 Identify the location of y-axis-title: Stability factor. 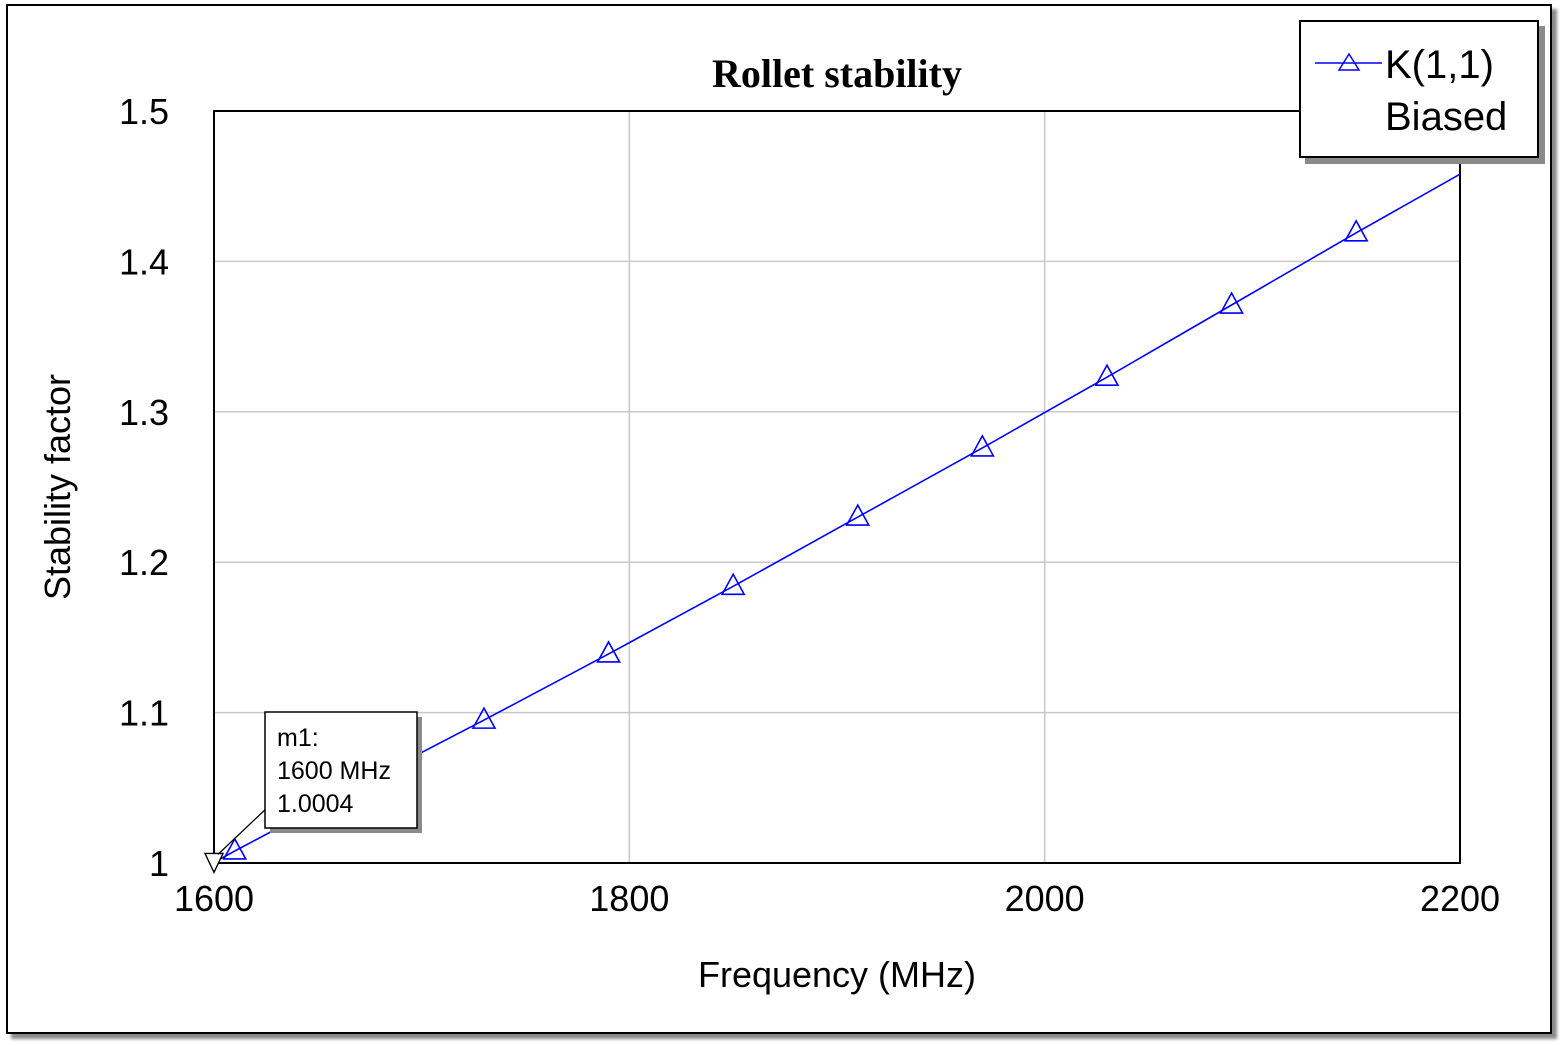
(57, 487).